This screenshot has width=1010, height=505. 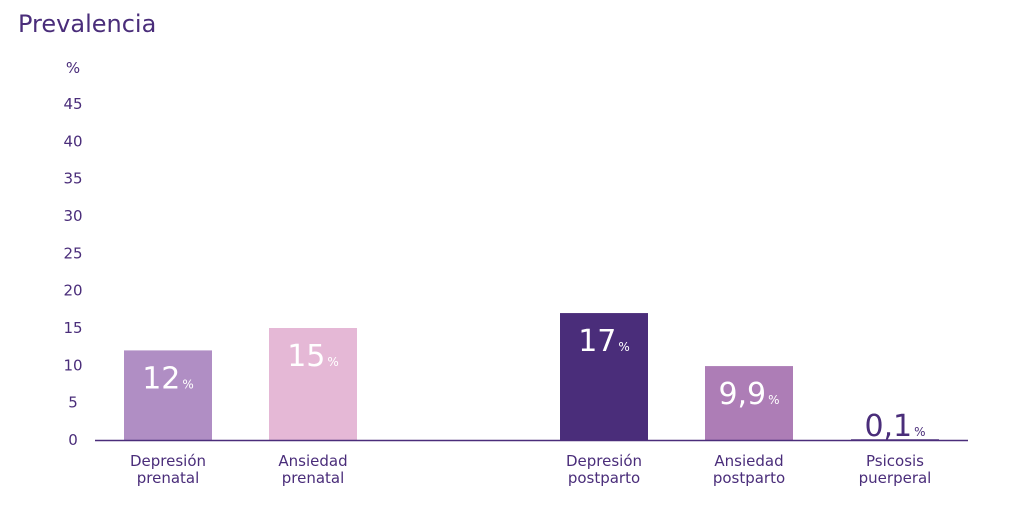 I want to click on x-category-label: Depresión postparto, so click(x=604, y=469).